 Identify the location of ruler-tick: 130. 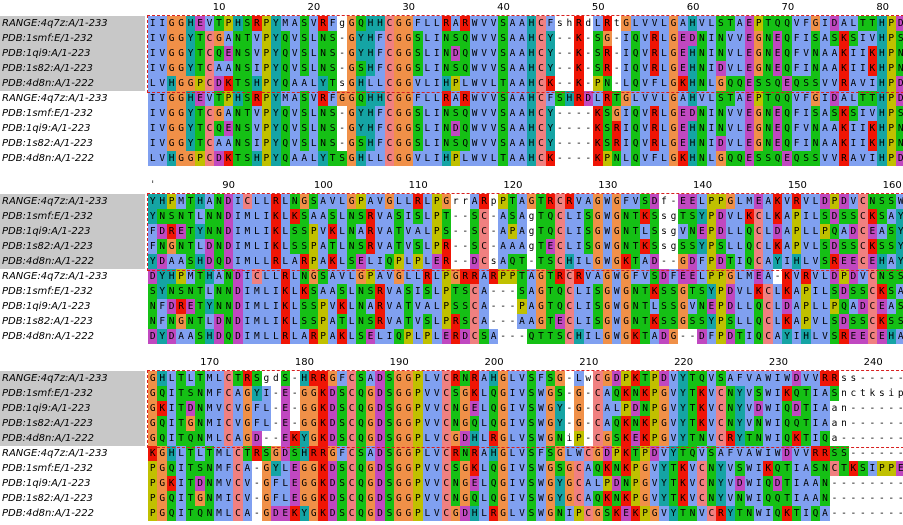
(608, 185).